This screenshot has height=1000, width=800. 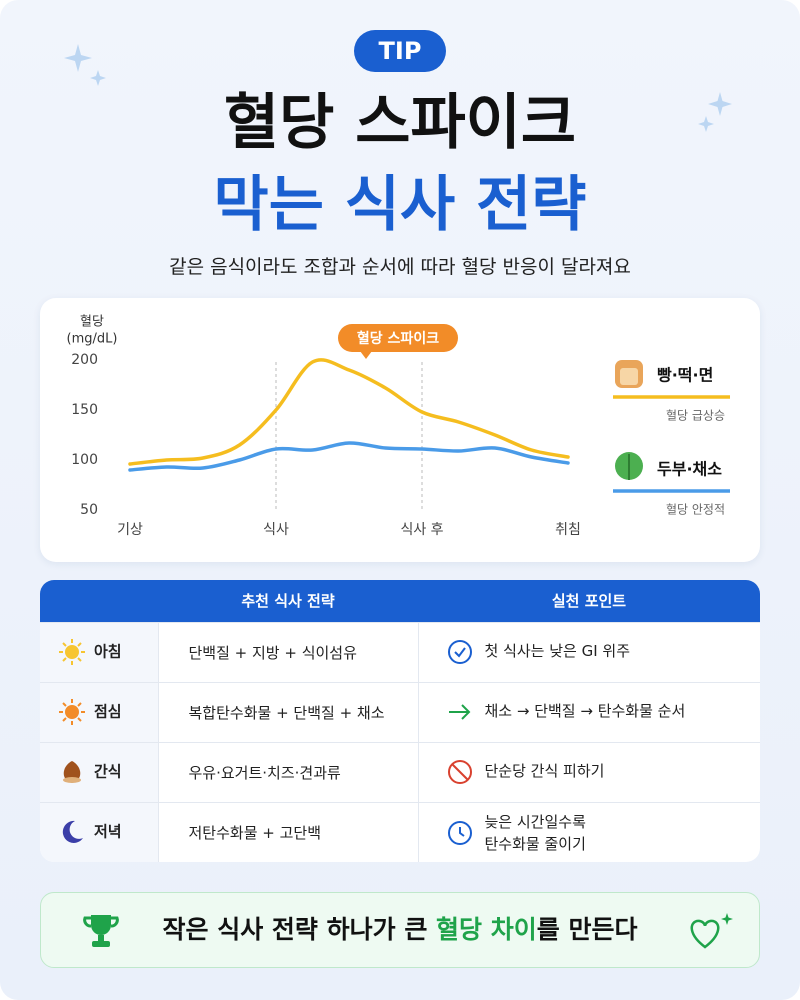 I want to click on table-row: 간식 우유·요거트·치즈·견과류 단순당 간식 피하기, so click(x=400, y=771).